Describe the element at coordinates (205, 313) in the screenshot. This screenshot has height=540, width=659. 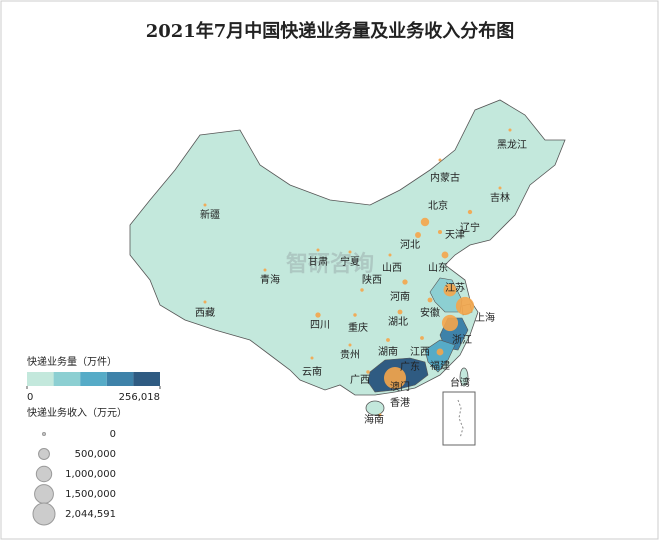
I see `province-label: 西藏` at that location.